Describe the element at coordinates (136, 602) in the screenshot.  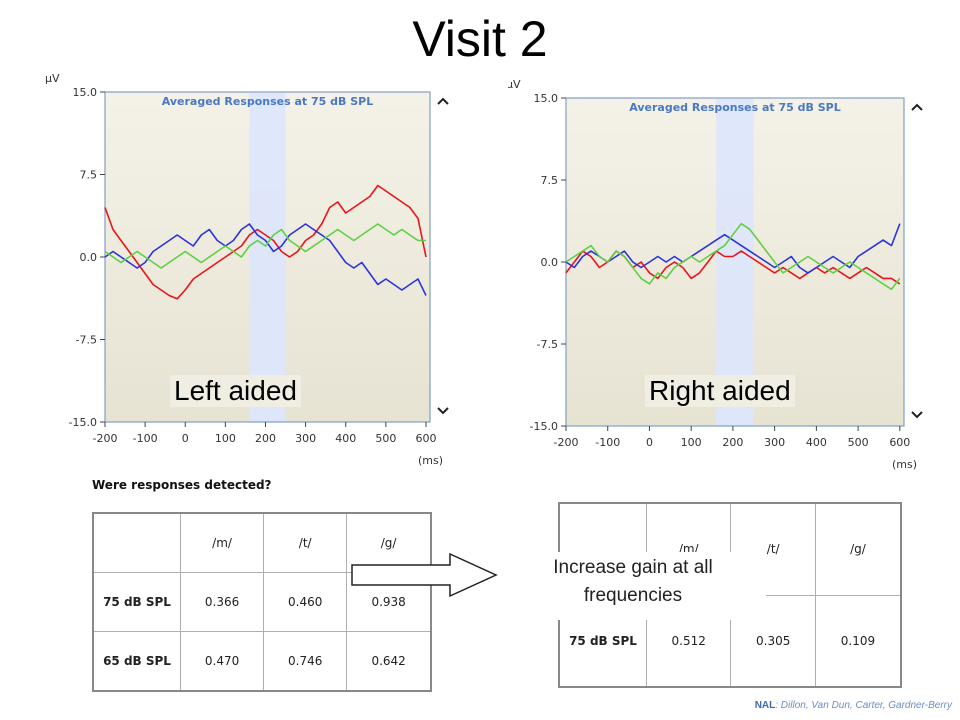
I see `row-label: 75 dB SPL` at that location.